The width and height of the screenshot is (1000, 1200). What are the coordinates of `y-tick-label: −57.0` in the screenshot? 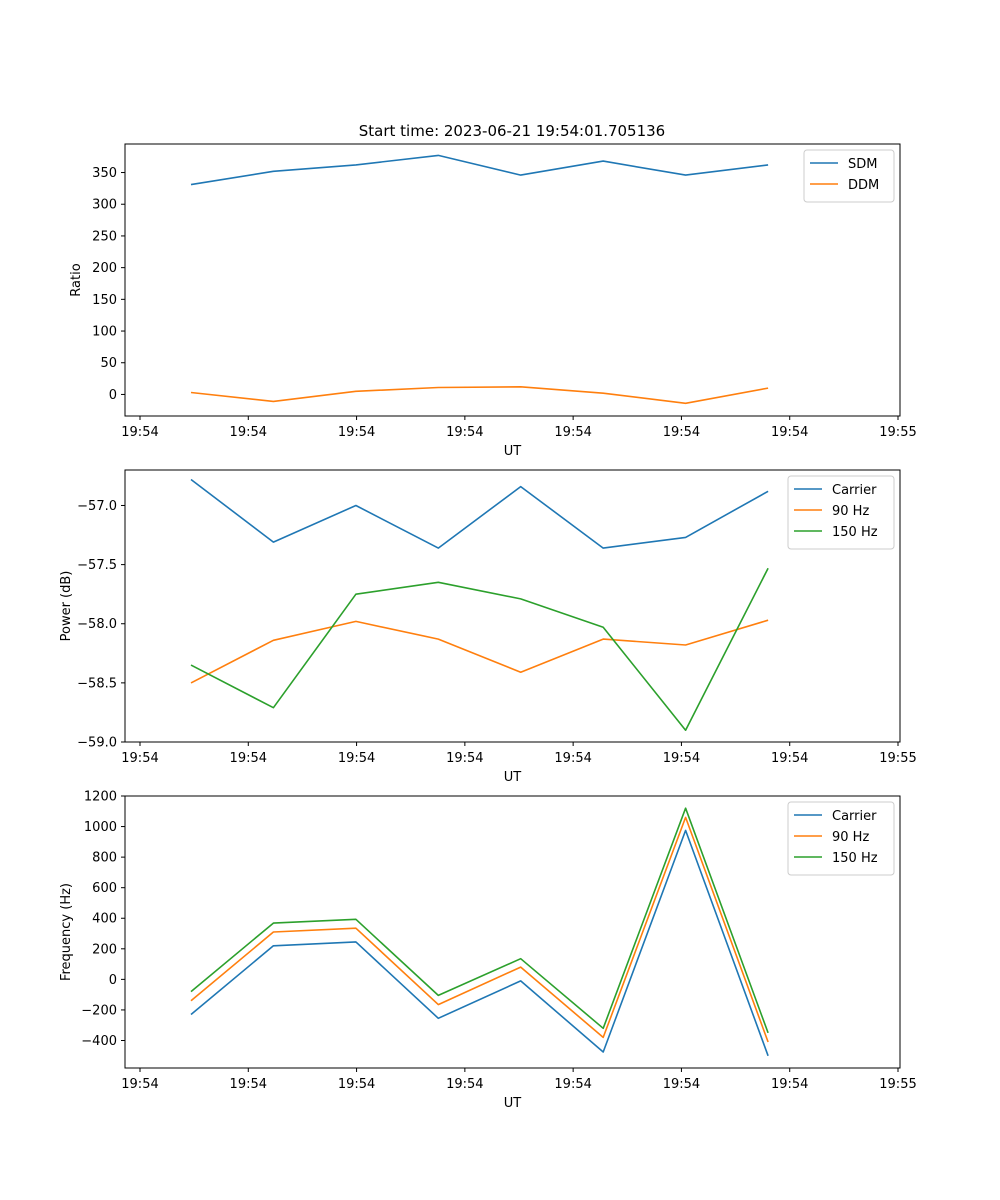 It's located at (97, 506).